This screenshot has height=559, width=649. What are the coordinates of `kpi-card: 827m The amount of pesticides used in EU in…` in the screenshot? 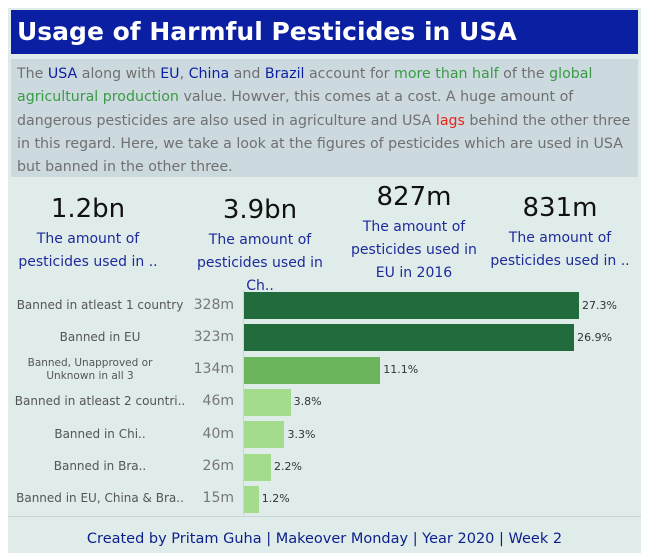 It's located at (414, 233).